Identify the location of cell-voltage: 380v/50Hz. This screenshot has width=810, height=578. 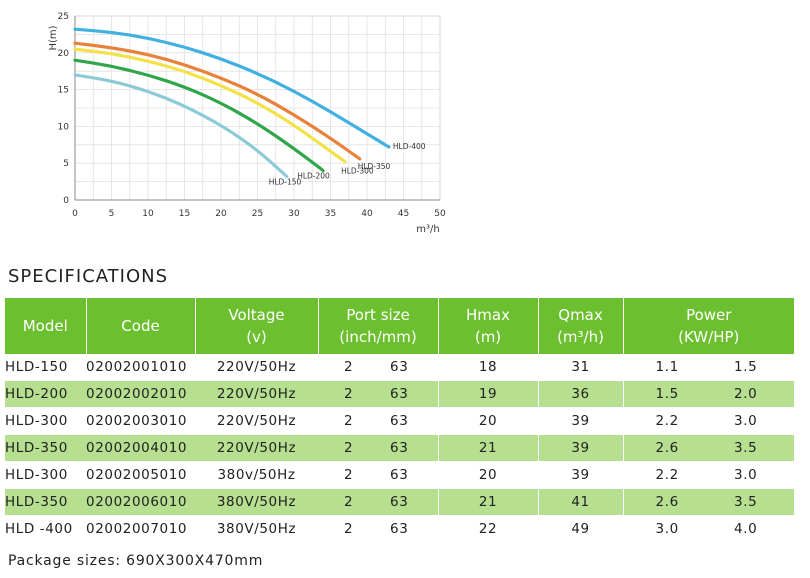
(256, 475).